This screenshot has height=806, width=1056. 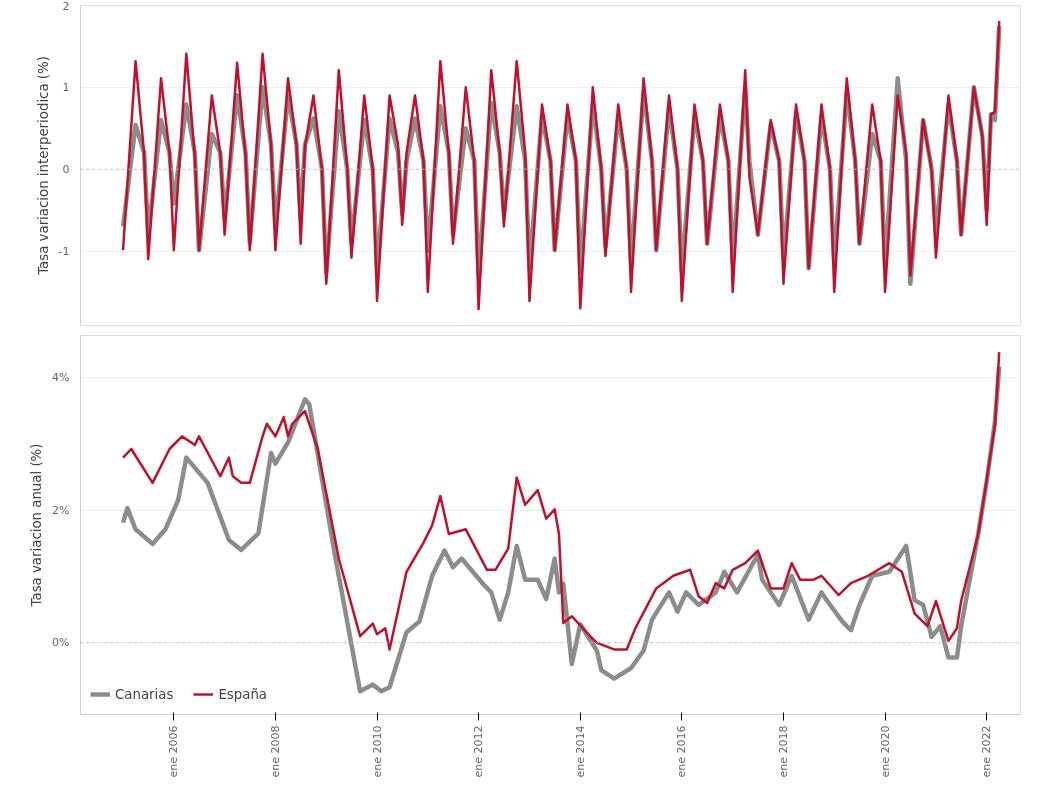 I want to click on y-tick-label: 4%, so click(x=61, y=377).